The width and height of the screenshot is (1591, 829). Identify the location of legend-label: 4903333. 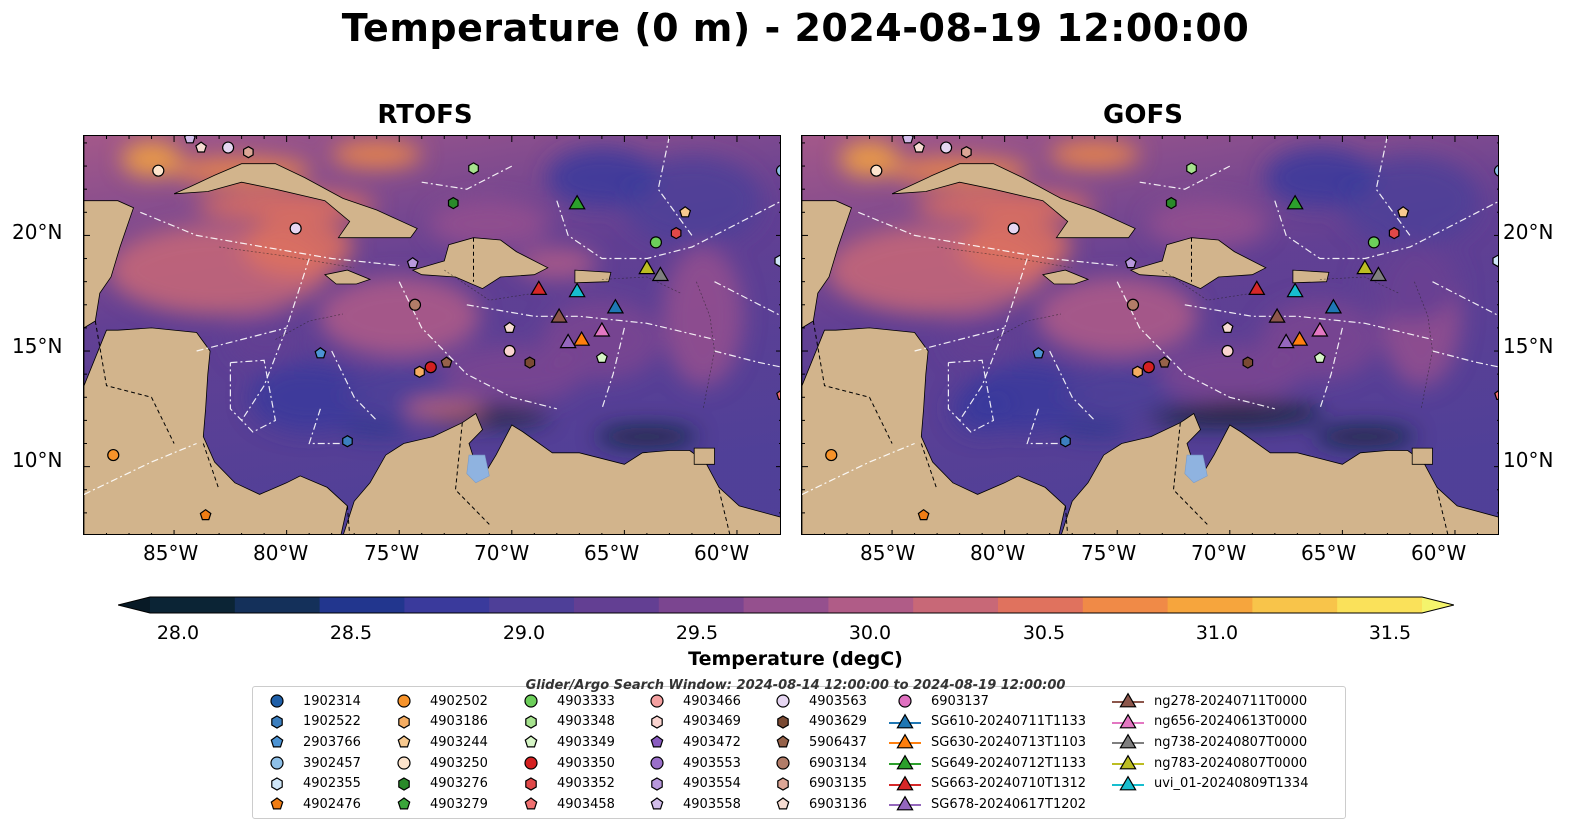
(586, 701).